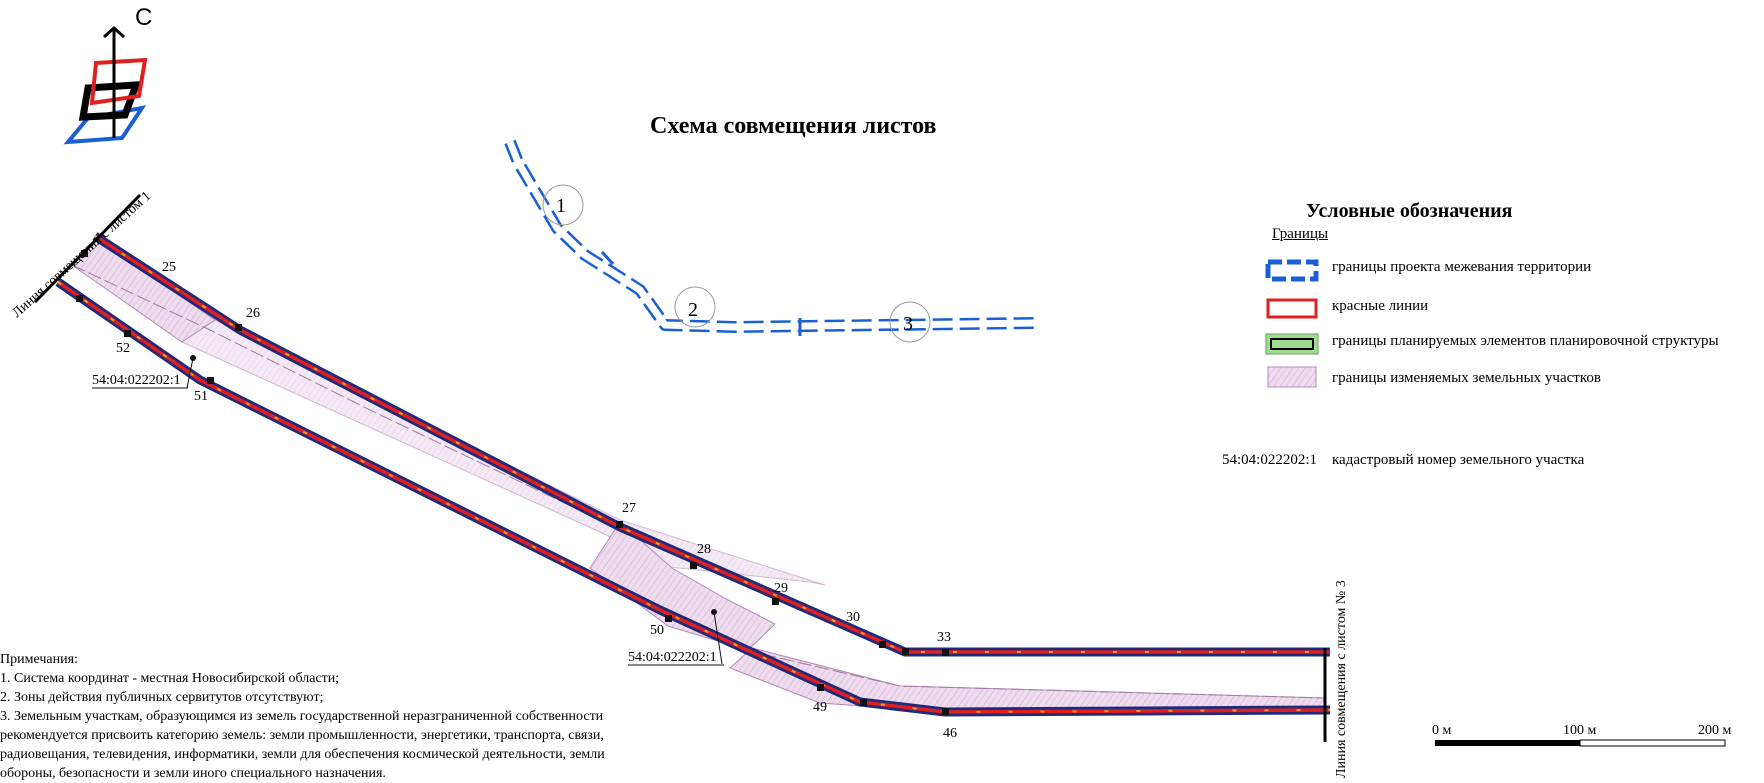  I want to click on point-label-26: 26, so click(253, 313).